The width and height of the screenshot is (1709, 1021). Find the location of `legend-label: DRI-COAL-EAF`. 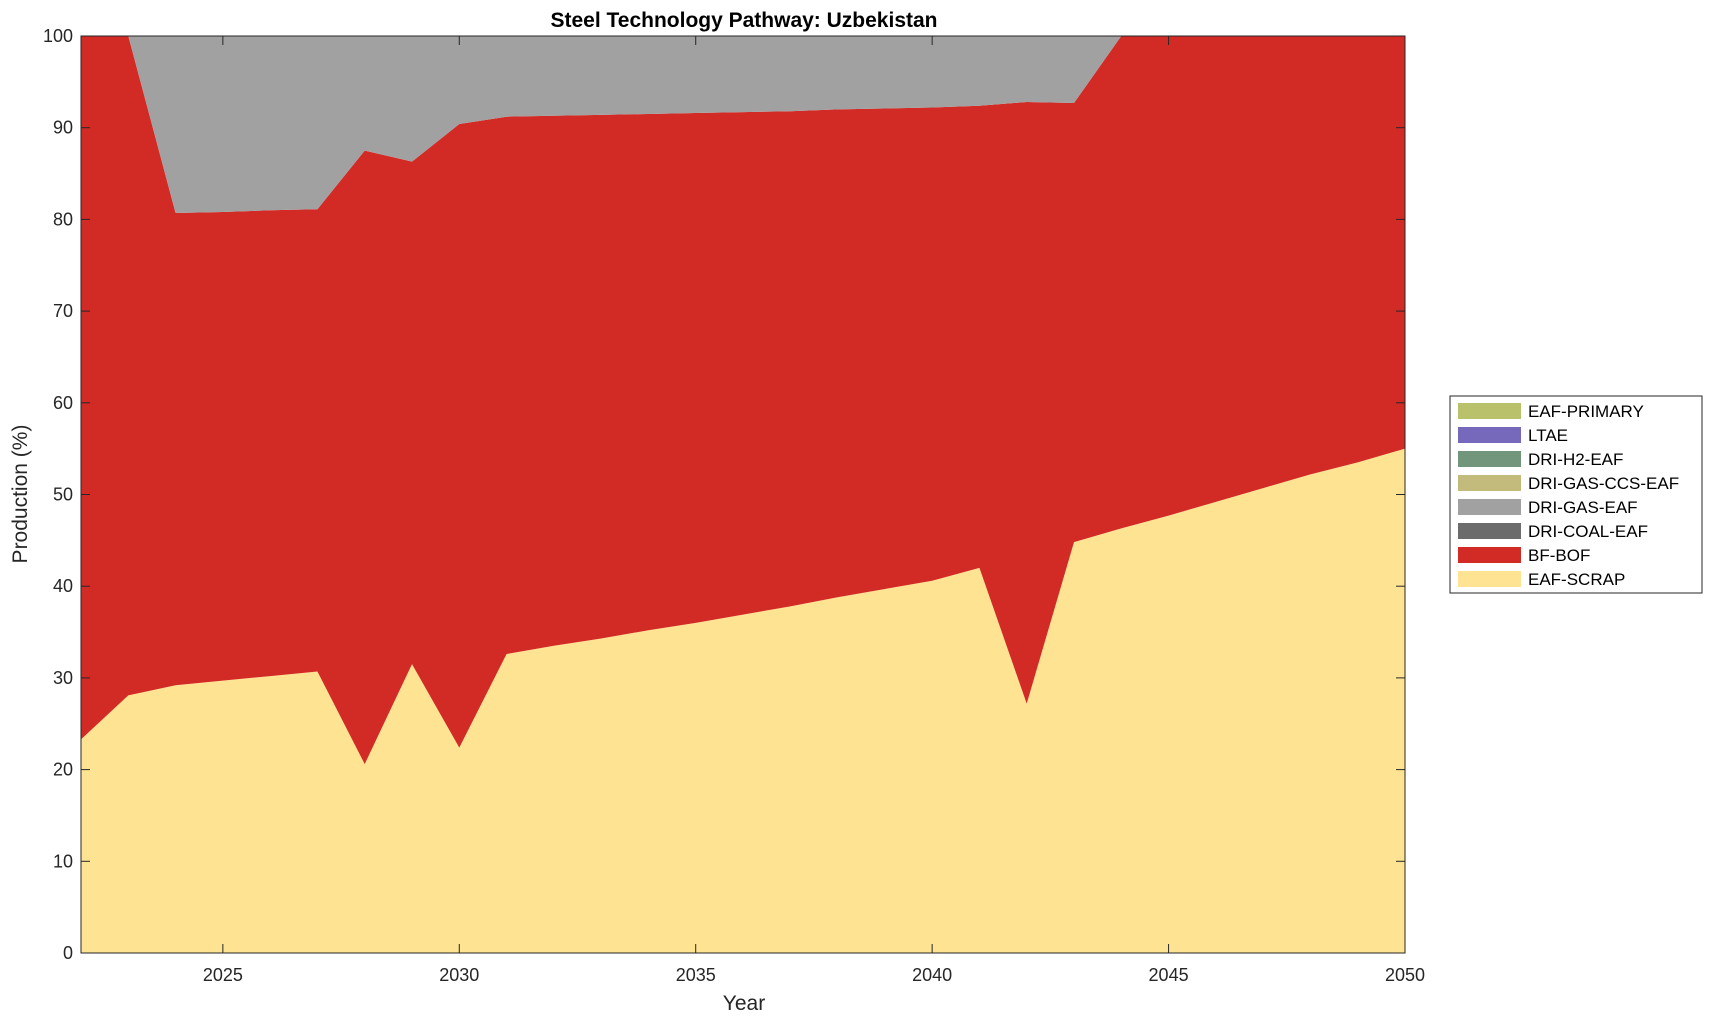

legend-label: DRI-COAL-EAF is located at coordinates (1588, 531).